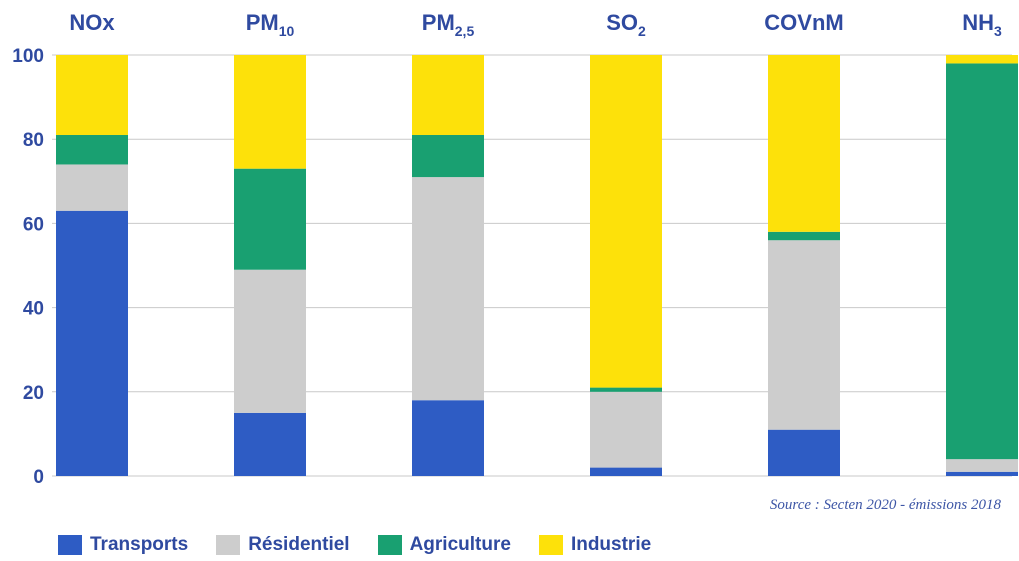  What do you see at coordinates (448, 438) in the screenshot?
I see `bar-pm25-transports` at bounding box center [448, 438].